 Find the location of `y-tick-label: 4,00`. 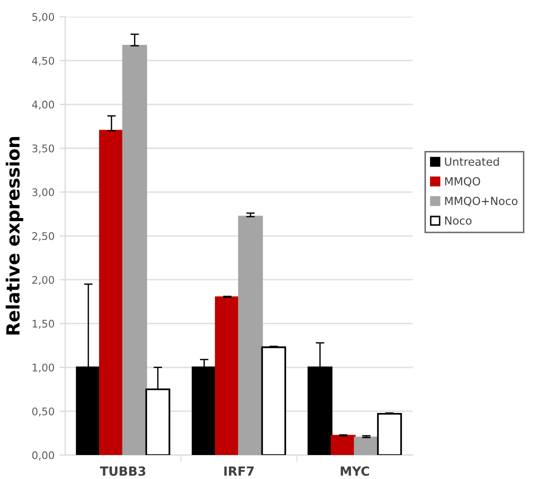

y-tick-label: 4,00 is located at coordinates (43, 105).